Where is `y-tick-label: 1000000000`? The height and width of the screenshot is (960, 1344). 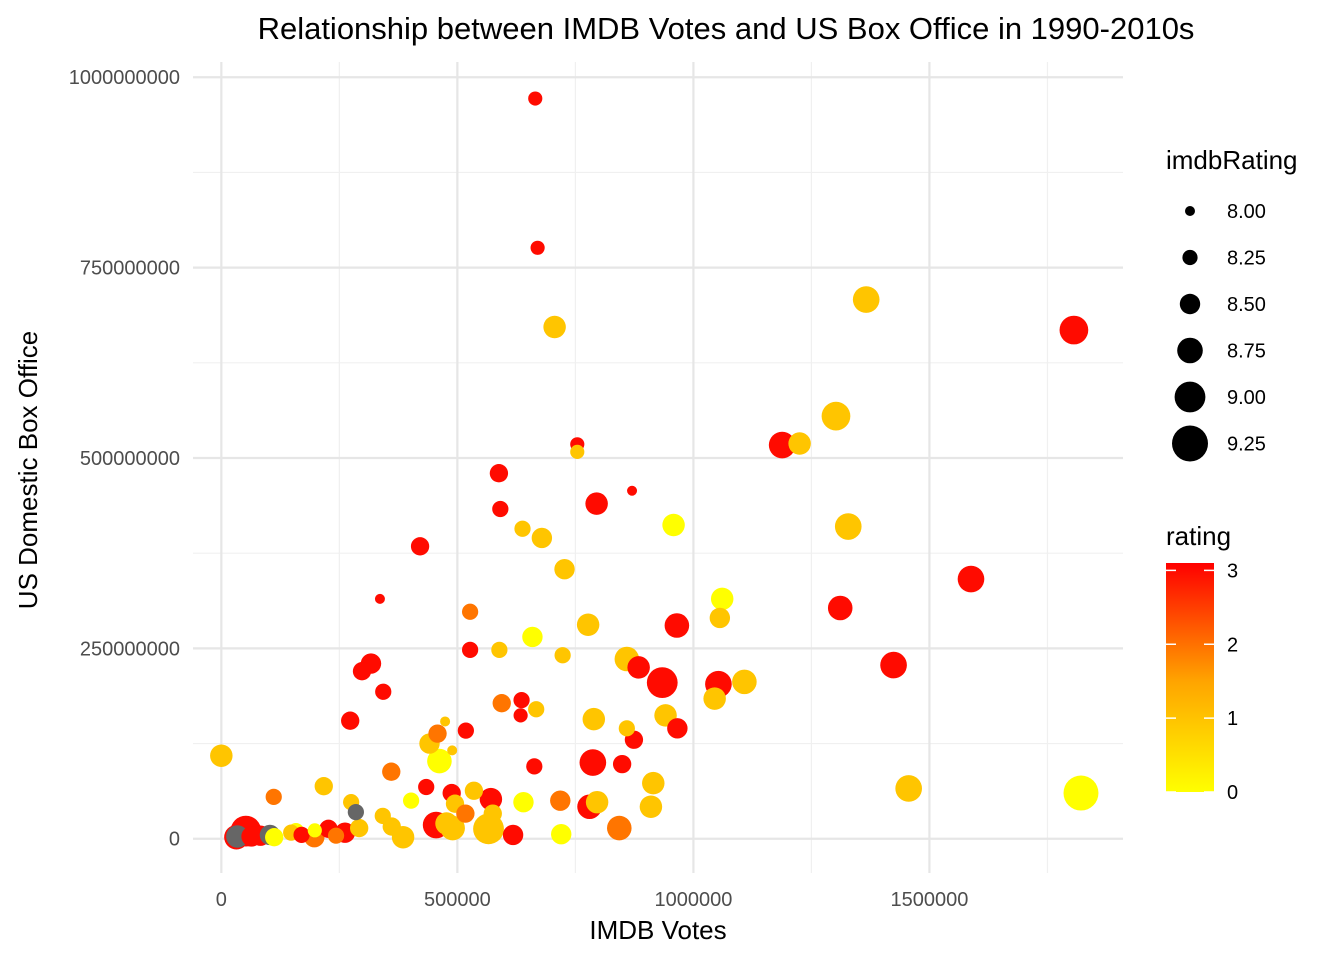 y-tick-label: 1000000000 is located at coordinates (124, 78).